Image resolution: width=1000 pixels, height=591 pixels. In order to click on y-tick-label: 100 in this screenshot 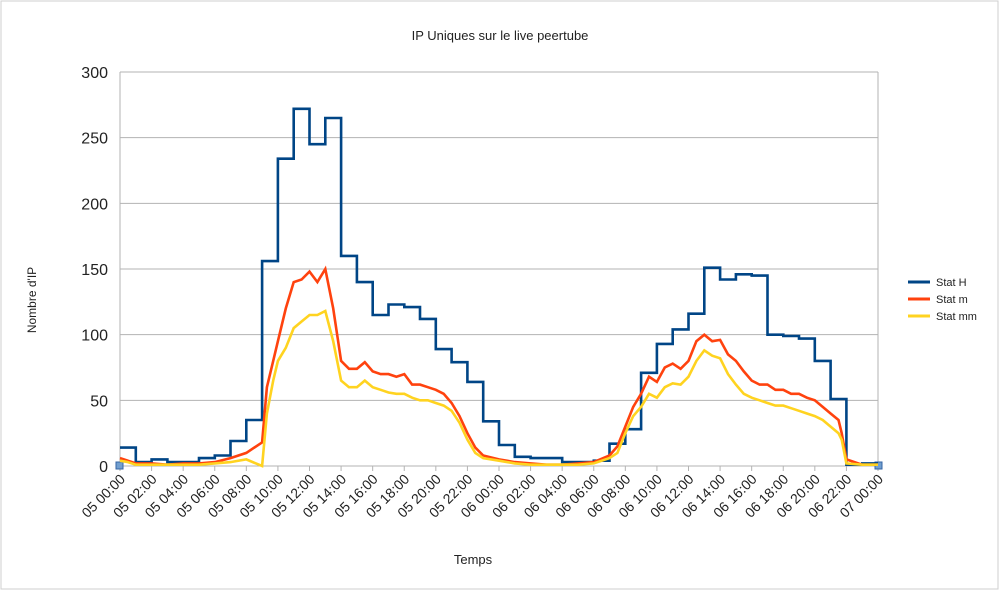, I will do `click(94, 336)`.